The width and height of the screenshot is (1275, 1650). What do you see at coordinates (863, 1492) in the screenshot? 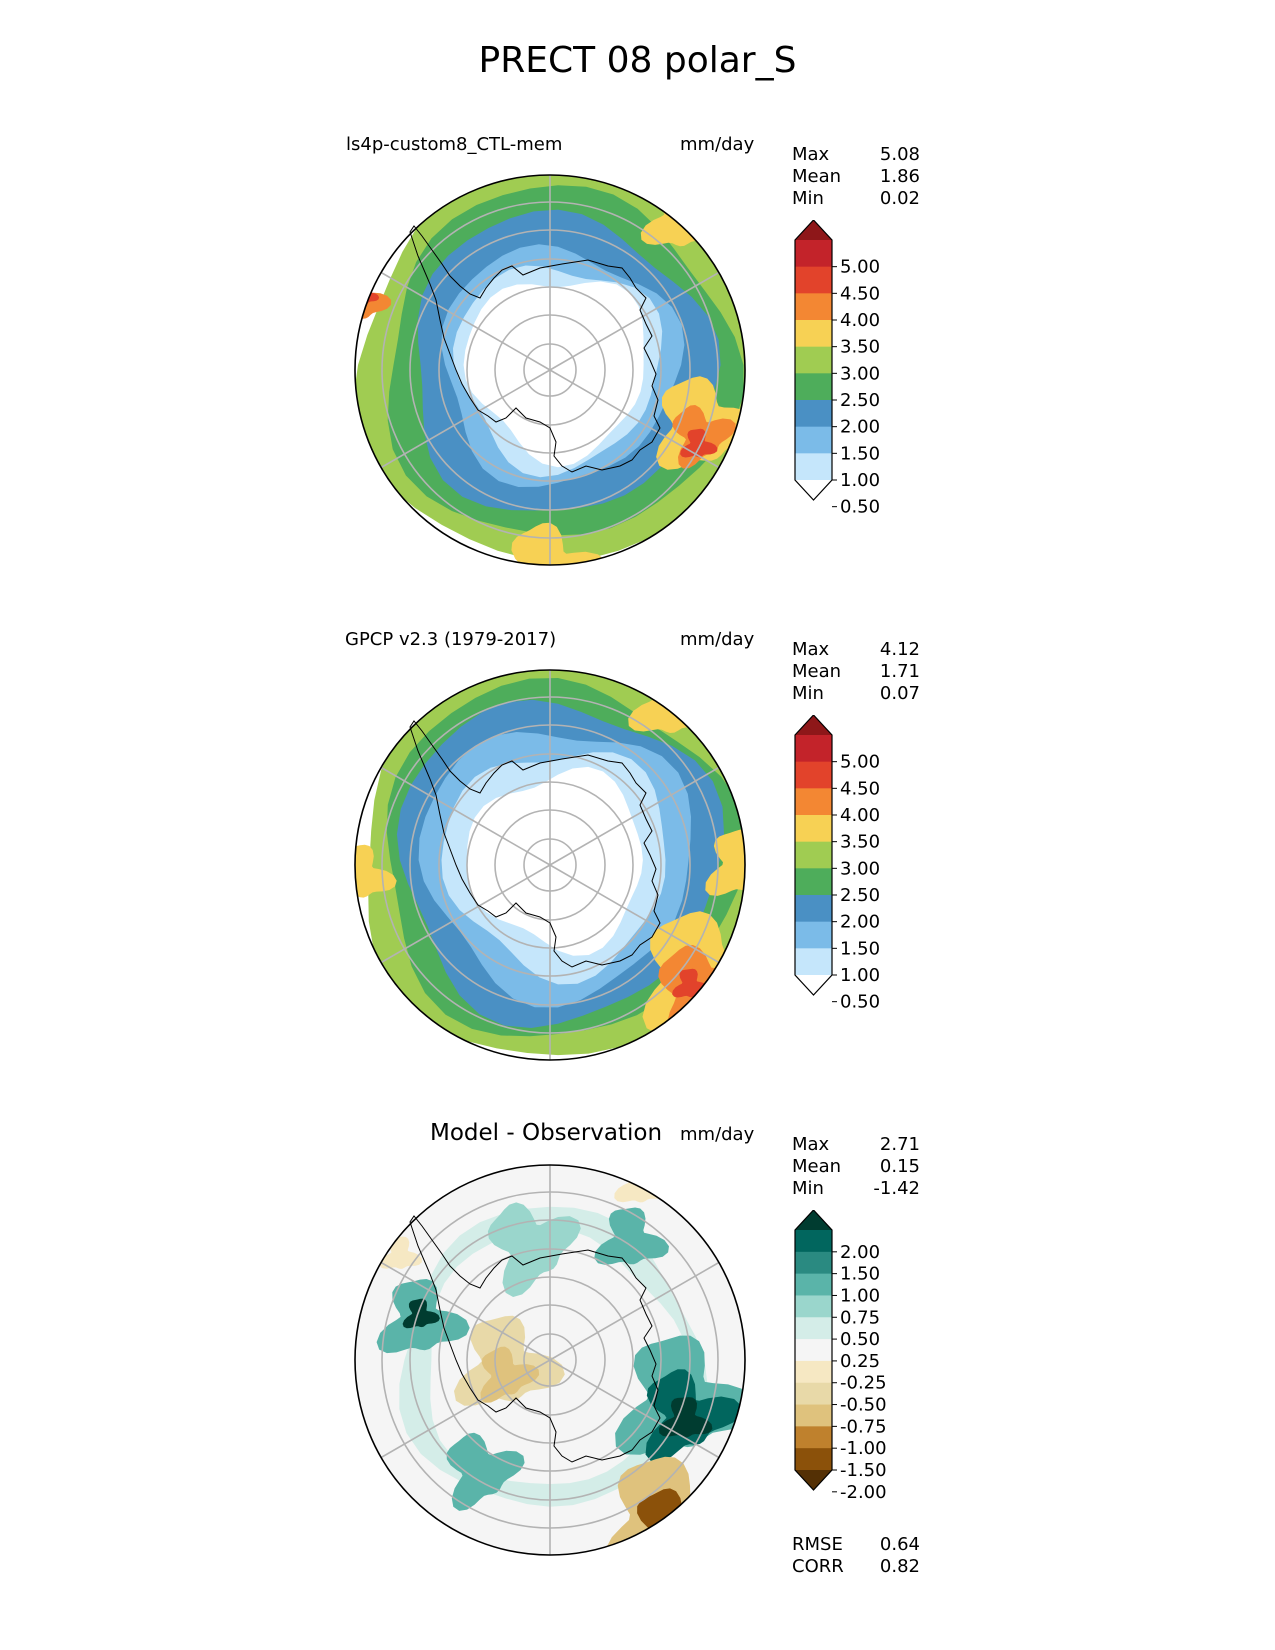
I see `colorbar-tick-label: -2.00` at bounding box center [863, 1492].